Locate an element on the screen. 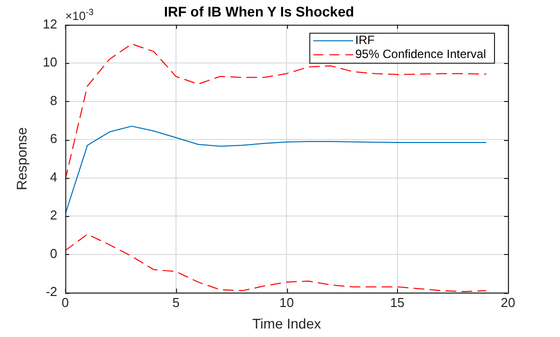  x-tick-label: 5 is located at coordinates (176, 302).